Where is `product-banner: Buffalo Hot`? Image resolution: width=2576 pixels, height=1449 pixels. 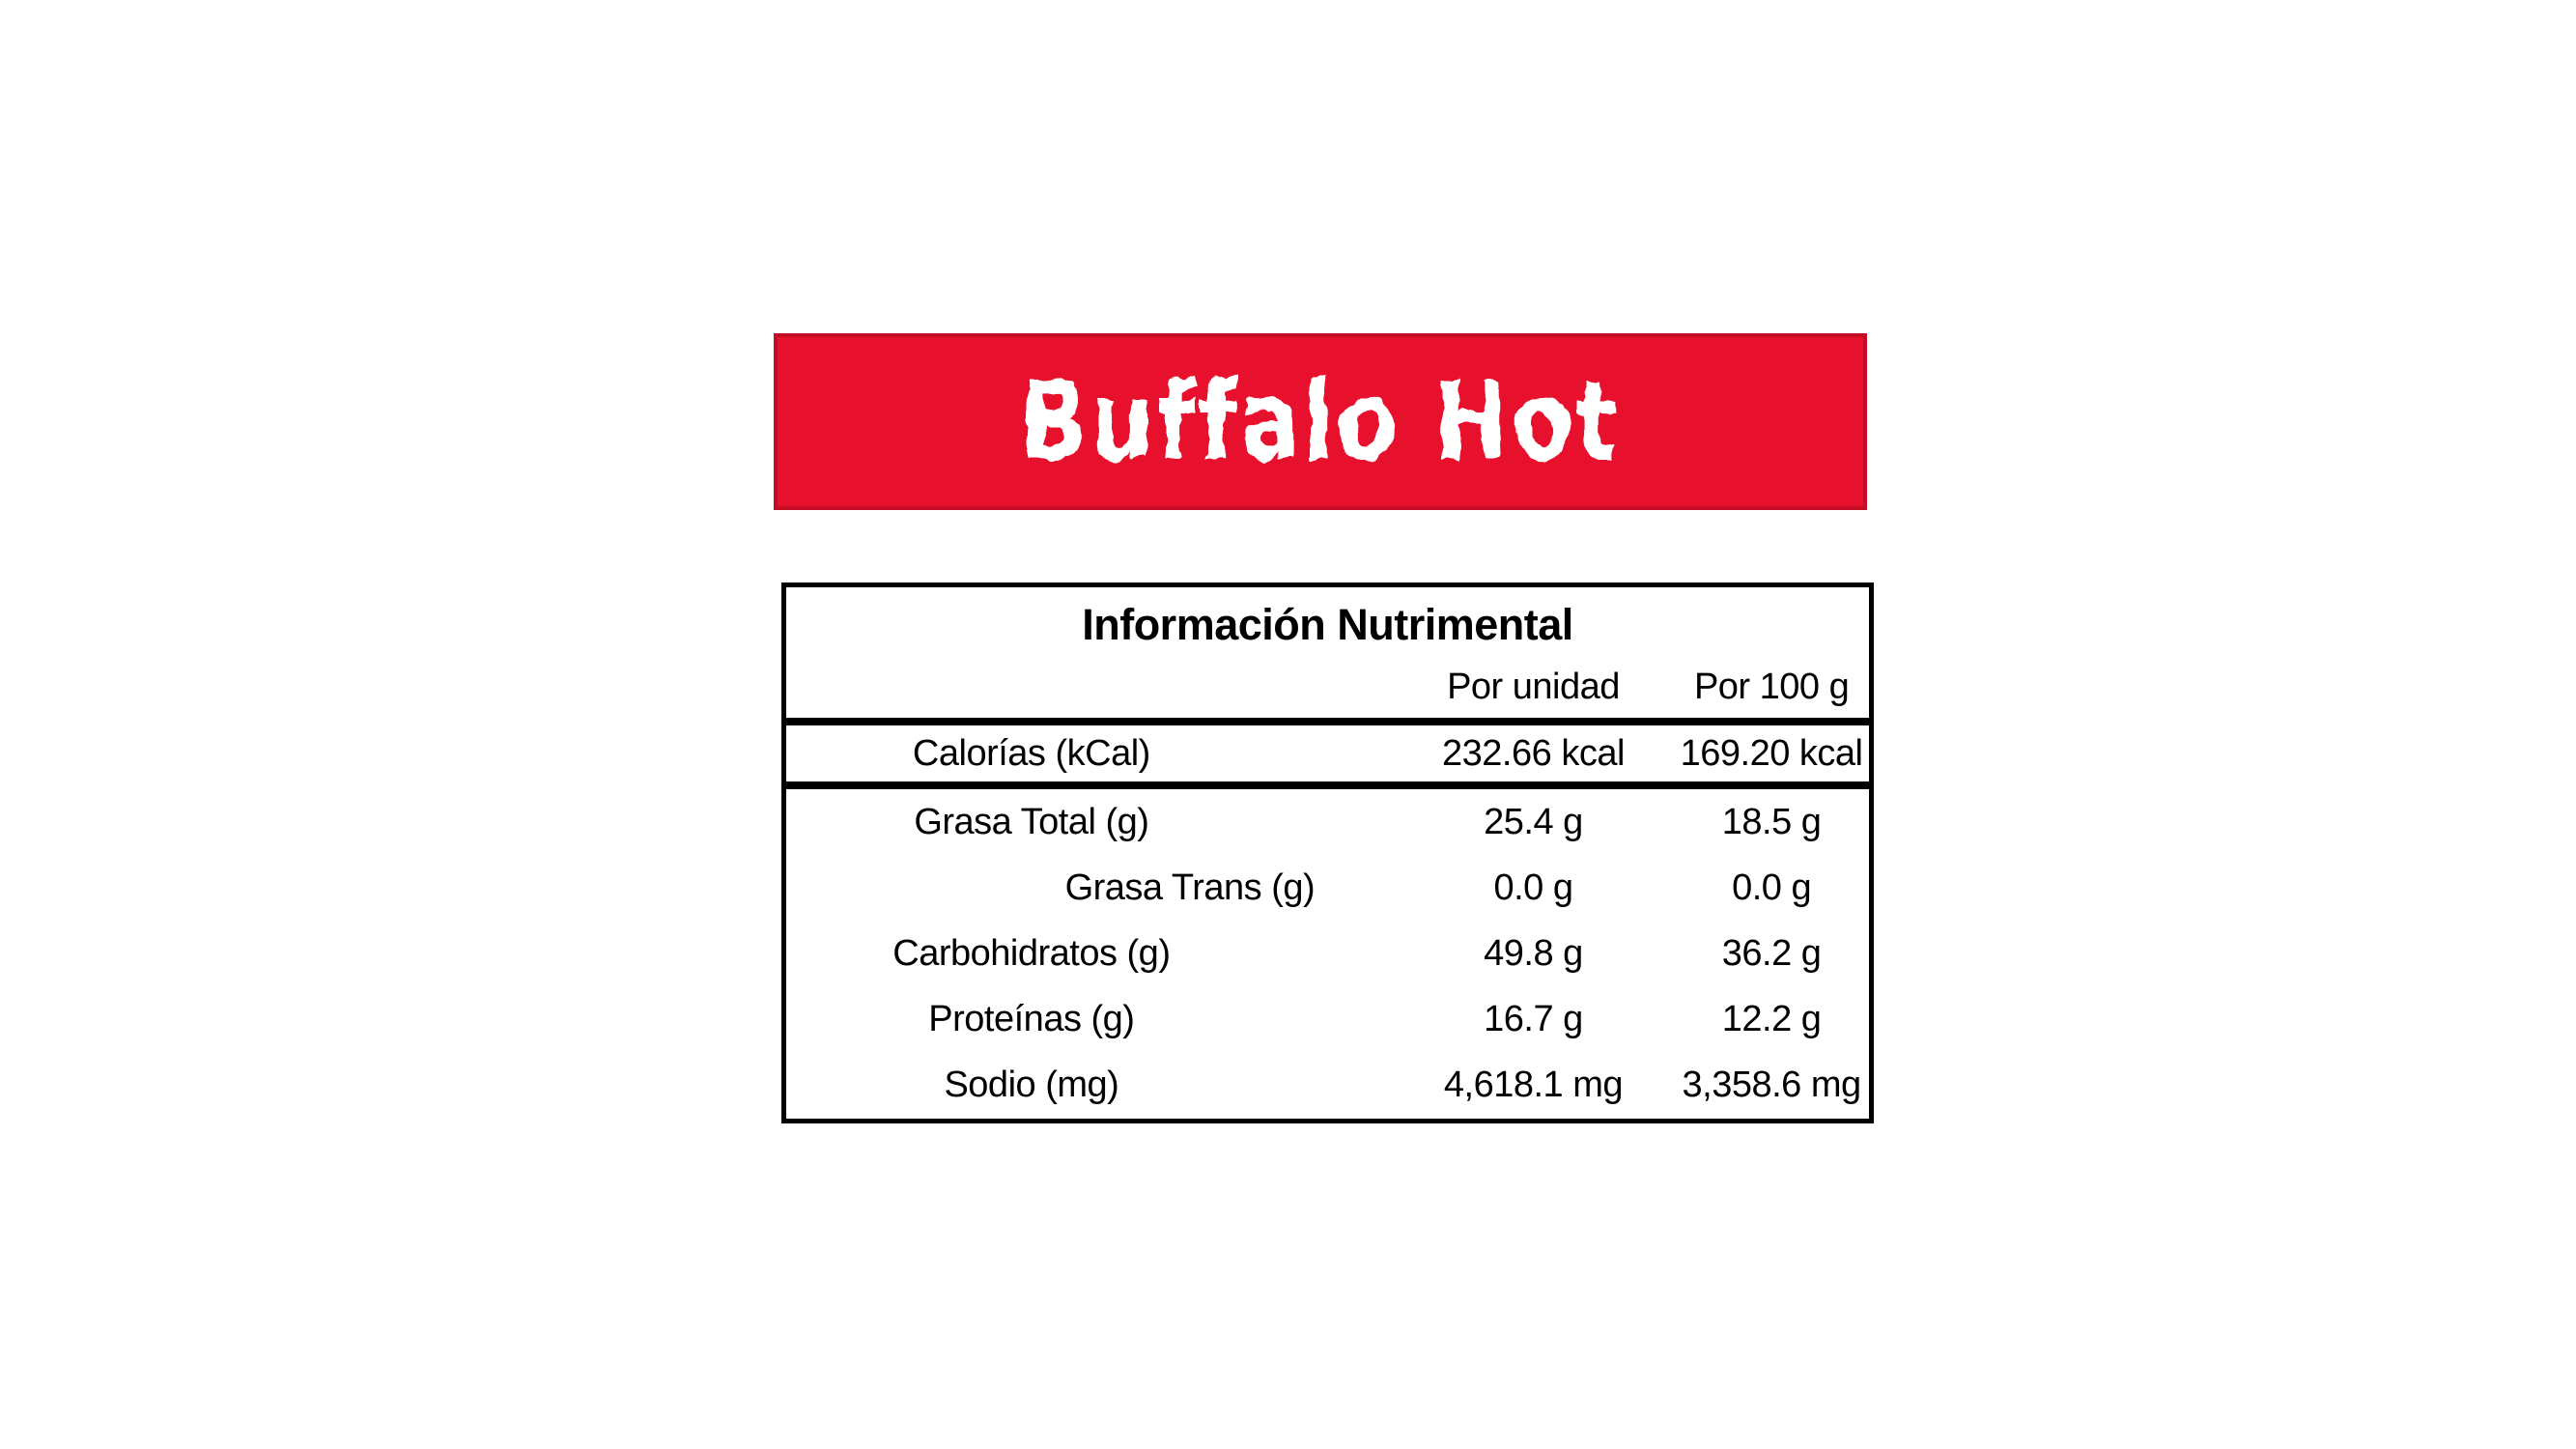 product-banner: Buffalo Hot is located at coordinates (1320, 421).